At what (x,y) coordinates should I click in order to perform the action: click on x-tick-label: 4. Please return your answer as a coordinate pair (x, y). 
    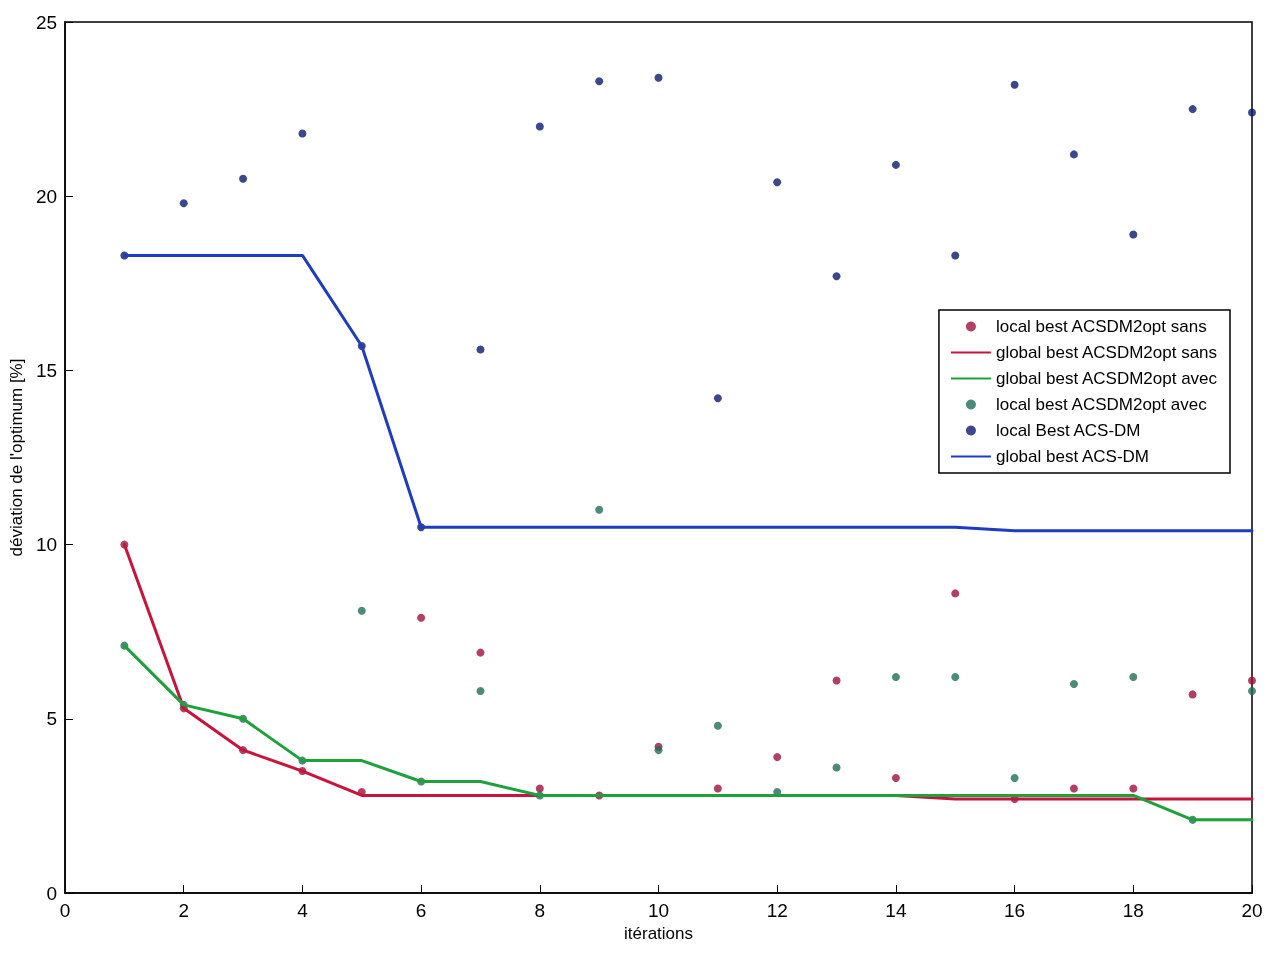
    Looking at the image, I should click on (303, 910).